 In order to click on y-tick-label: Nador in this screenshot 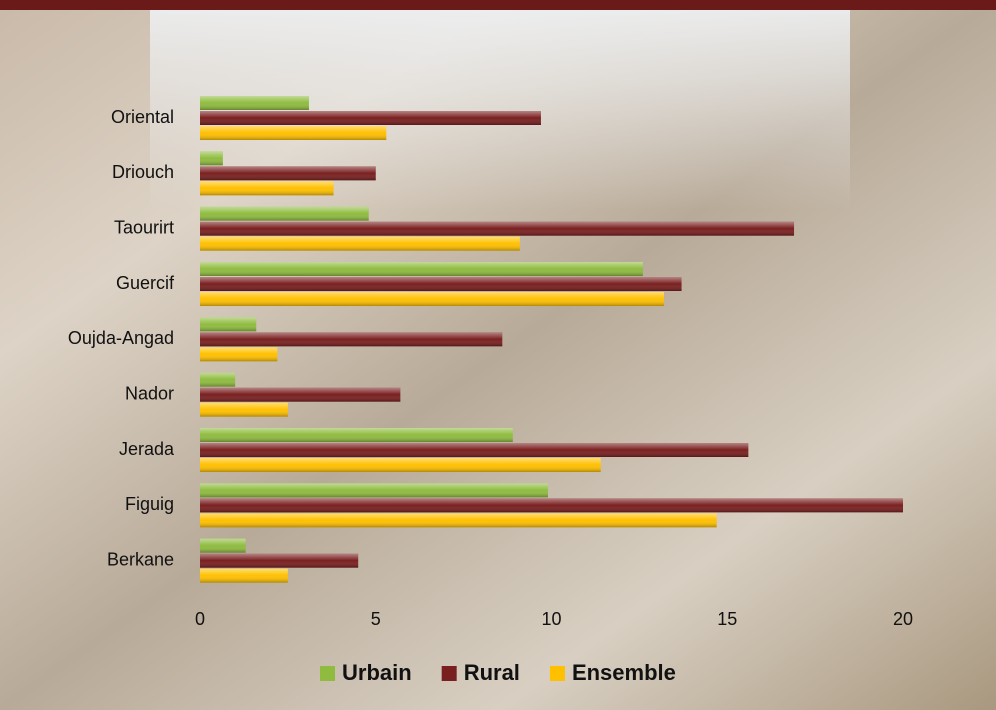, I will do `click(149, 393)`.